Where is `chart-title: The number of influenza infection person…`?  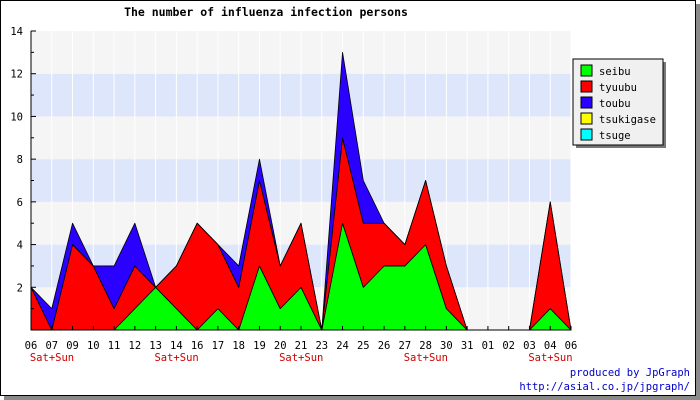 chart-title: The number of influenza infection person… is located at coordinates (266, 12).